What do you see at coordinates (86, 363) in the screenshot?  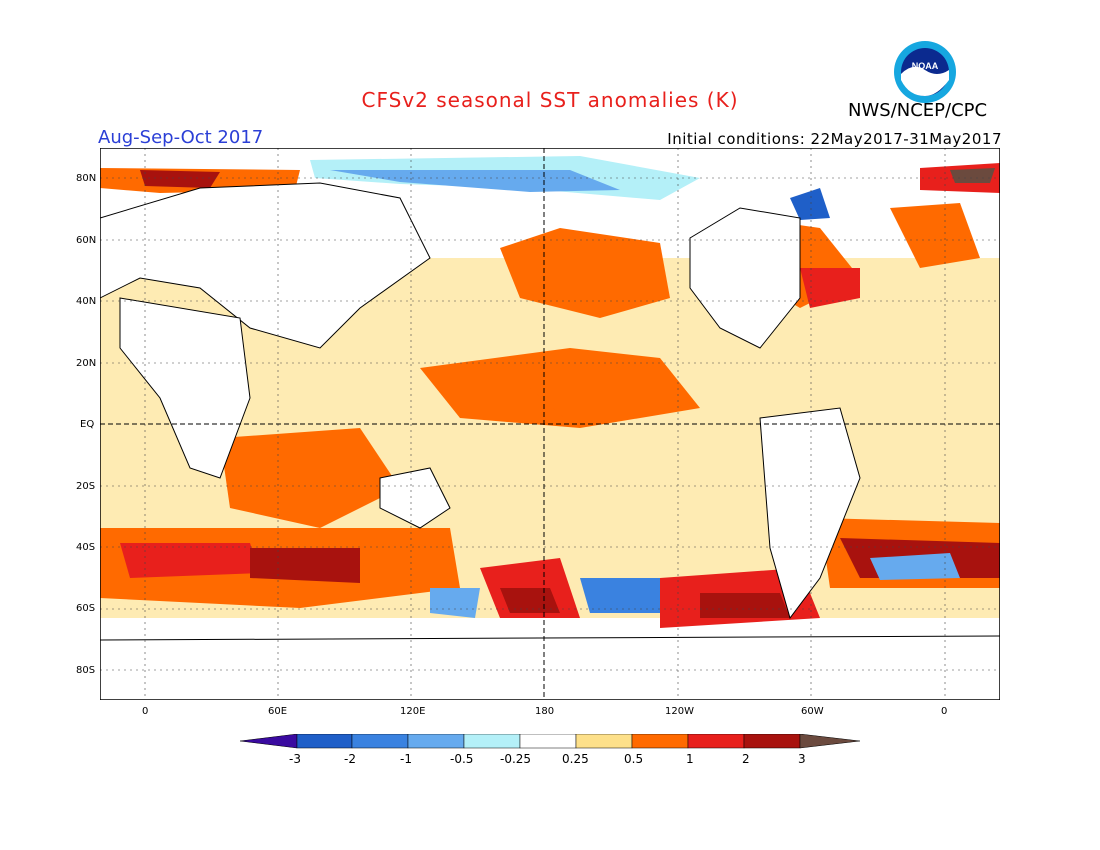 I see `lat-label-20n: 20N` at bounding box center [86, 363].